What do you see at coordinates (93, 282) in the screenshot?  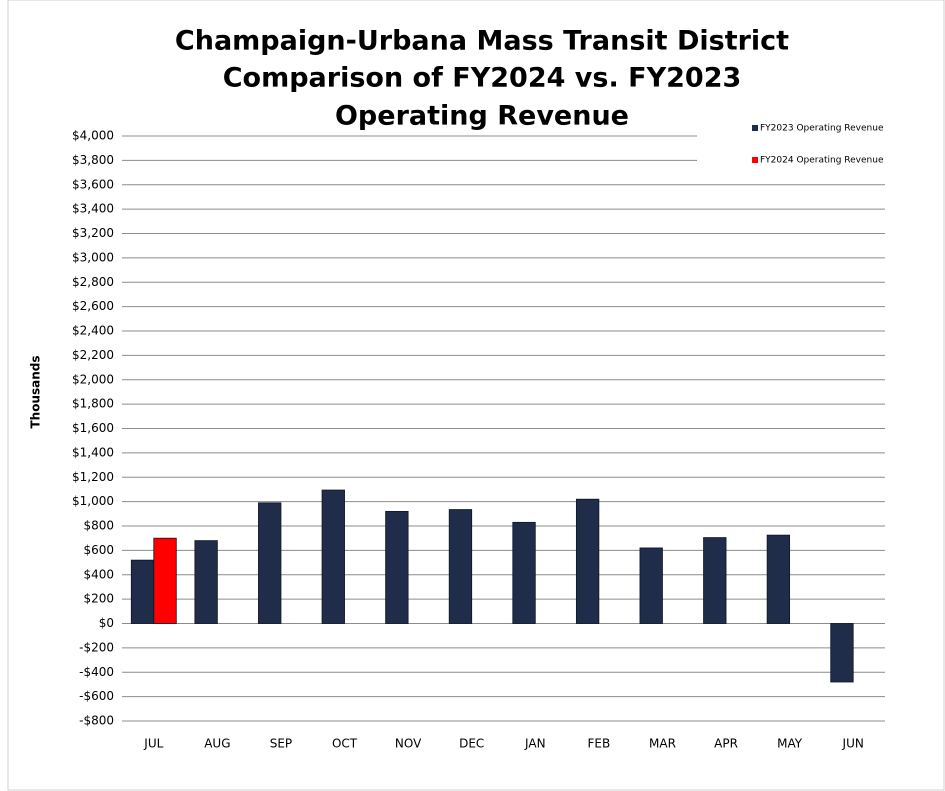 I see `y-tick-label: $2,800` at bounding box center [93, 282].